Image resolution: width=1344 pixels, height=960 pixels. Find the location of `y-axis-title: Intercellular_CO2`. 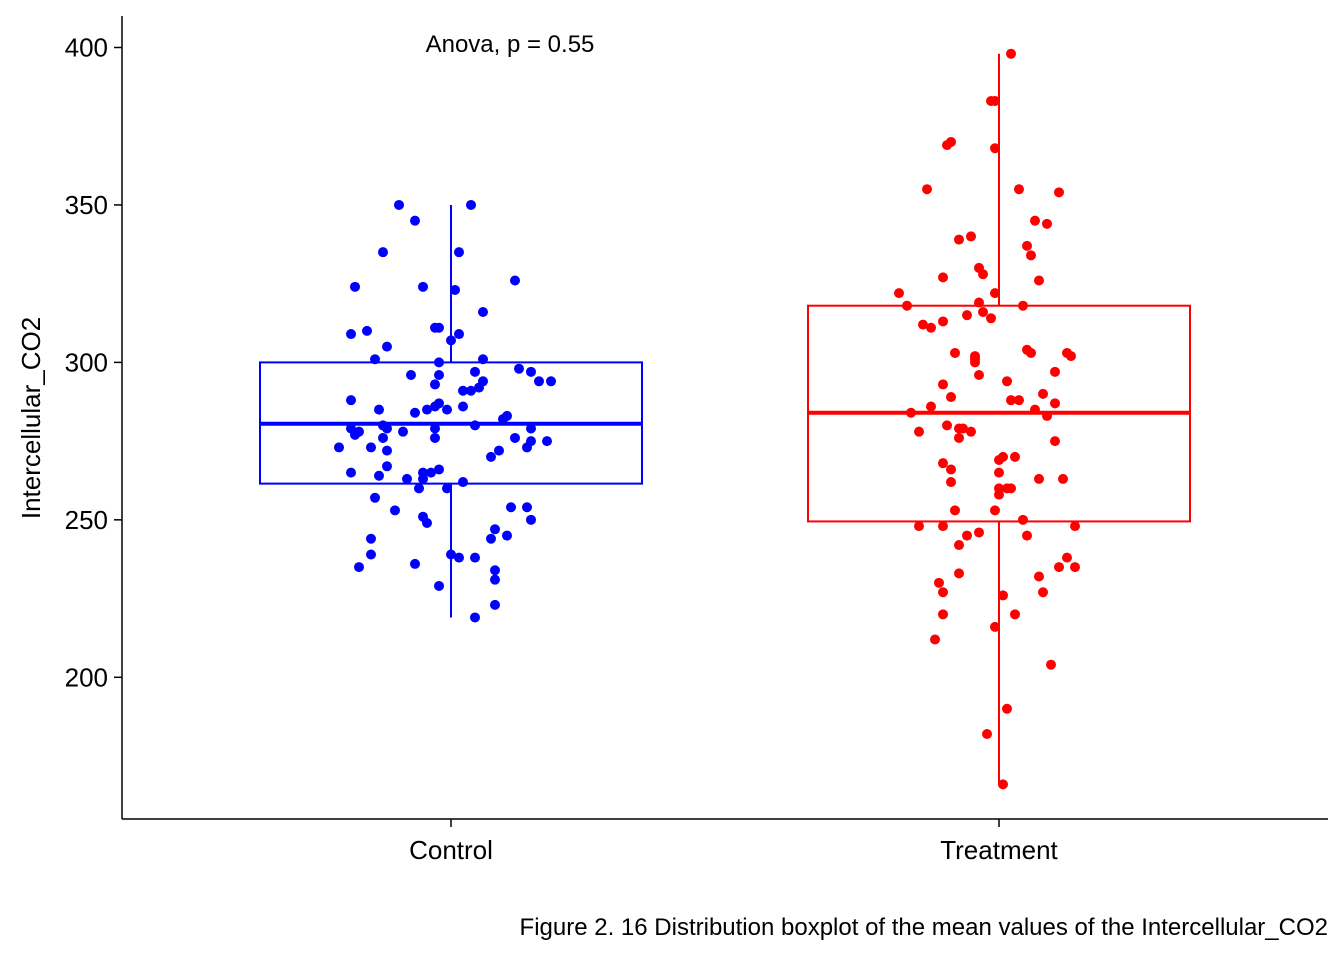

y-axis-title: Intercellular_CO2 is located at coordinates (31, 418).